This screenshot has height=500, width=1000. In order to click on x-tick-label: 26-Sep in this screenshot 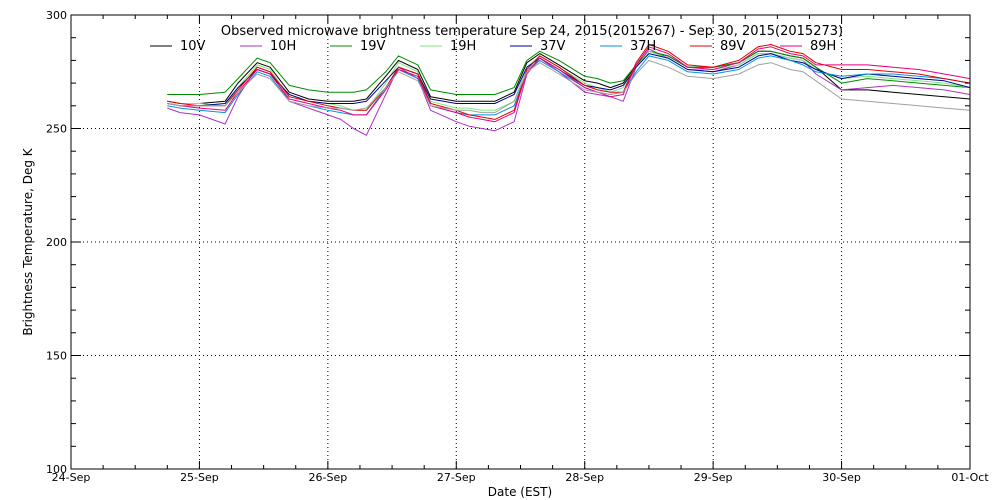, I will do `click(328, 477)`.